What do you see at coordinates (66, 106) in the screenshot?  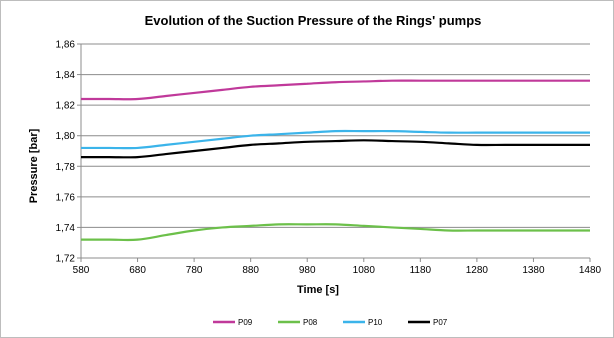 I see `y-tick-label: 1,82` at bounding box center [66, 106].